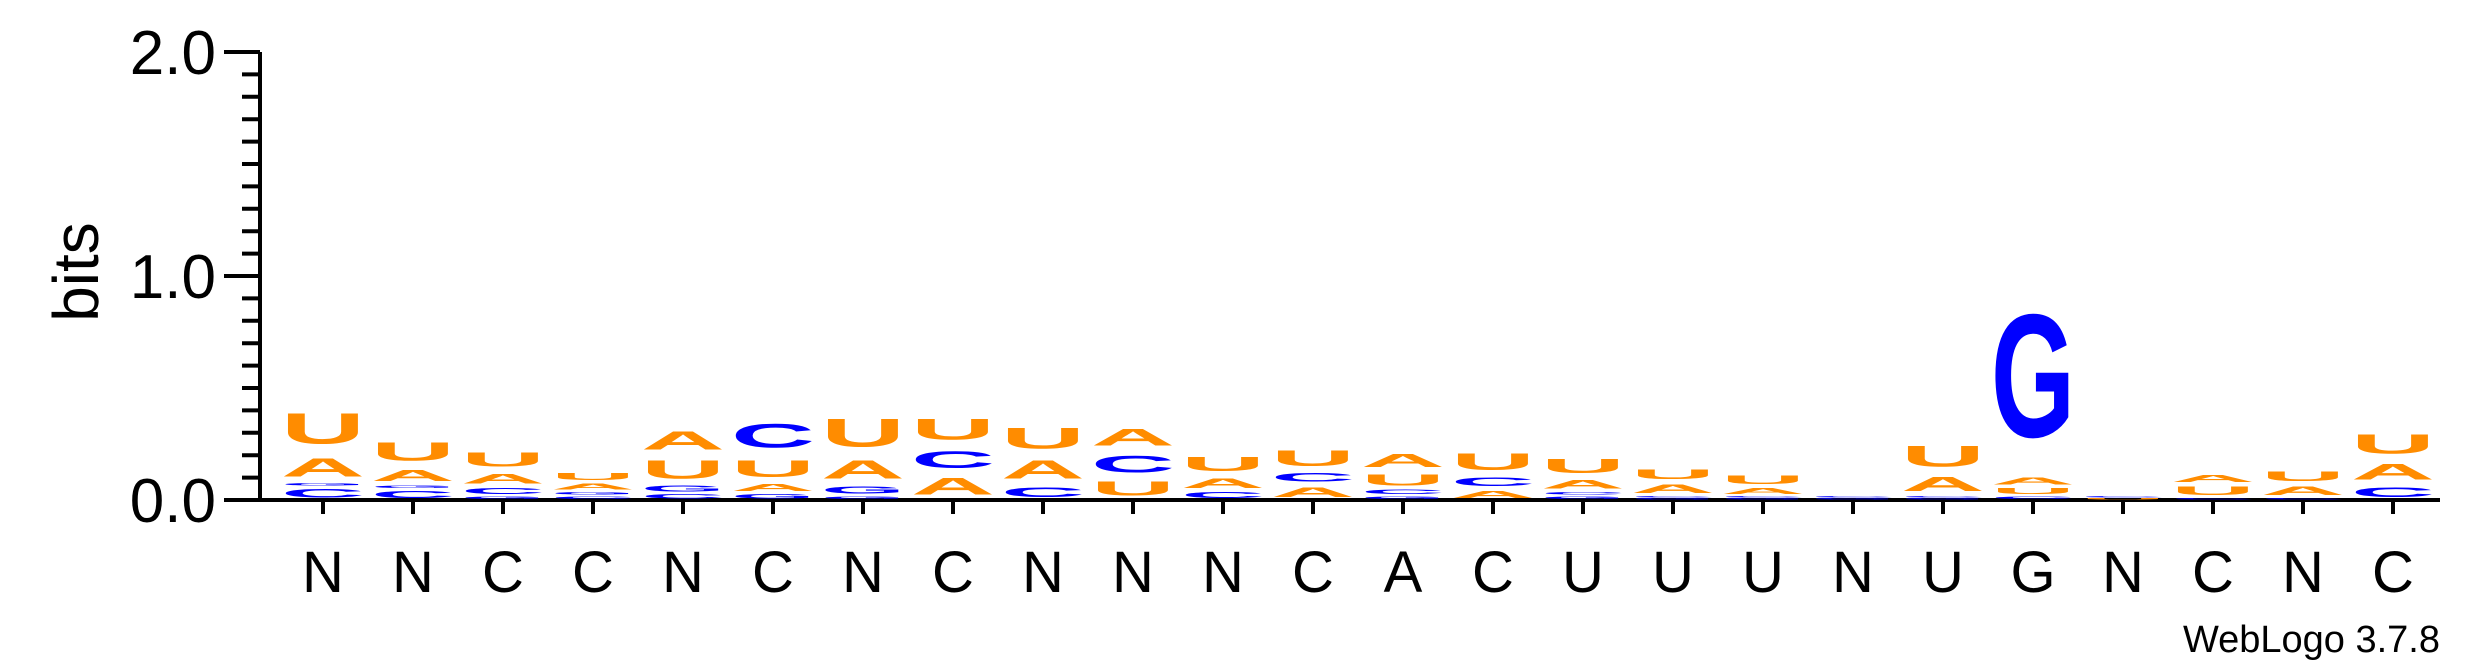 The height and width of the screenshot is (667, 2475). Describe the element at coordinates (2032, 572) in the screenshot. I see `x-tick-label: G` at that location.